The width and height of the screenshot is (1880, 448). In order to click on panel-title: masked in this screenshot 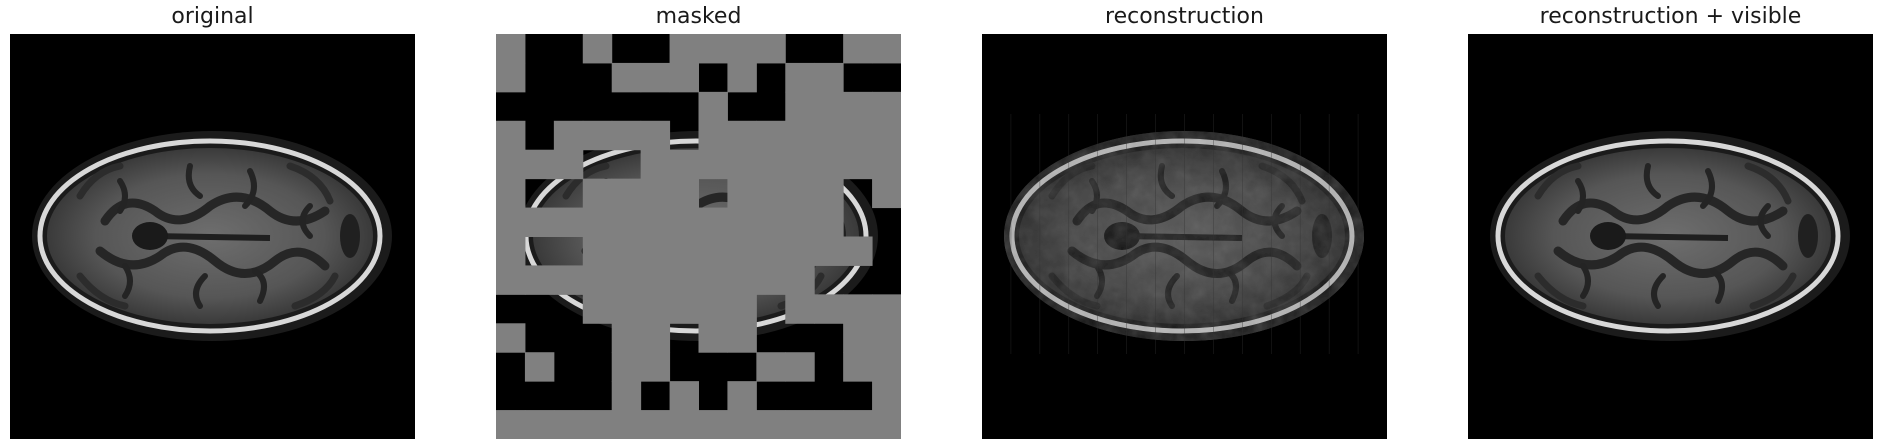, I will do `click(698, 16)`.